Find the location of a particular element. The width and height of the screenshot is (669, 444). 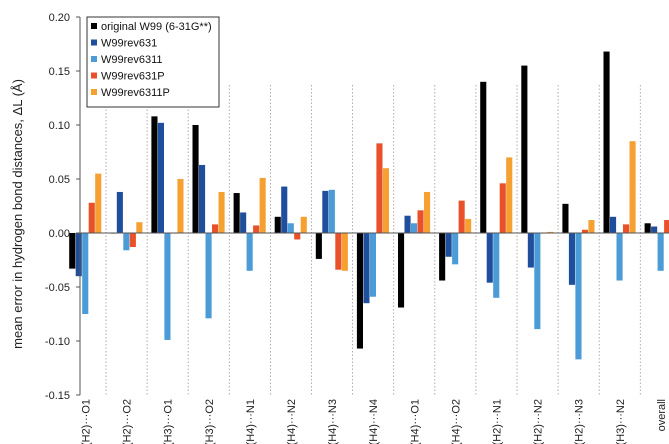

legend-label: W99rev631P is located at coordinates (133, 77).